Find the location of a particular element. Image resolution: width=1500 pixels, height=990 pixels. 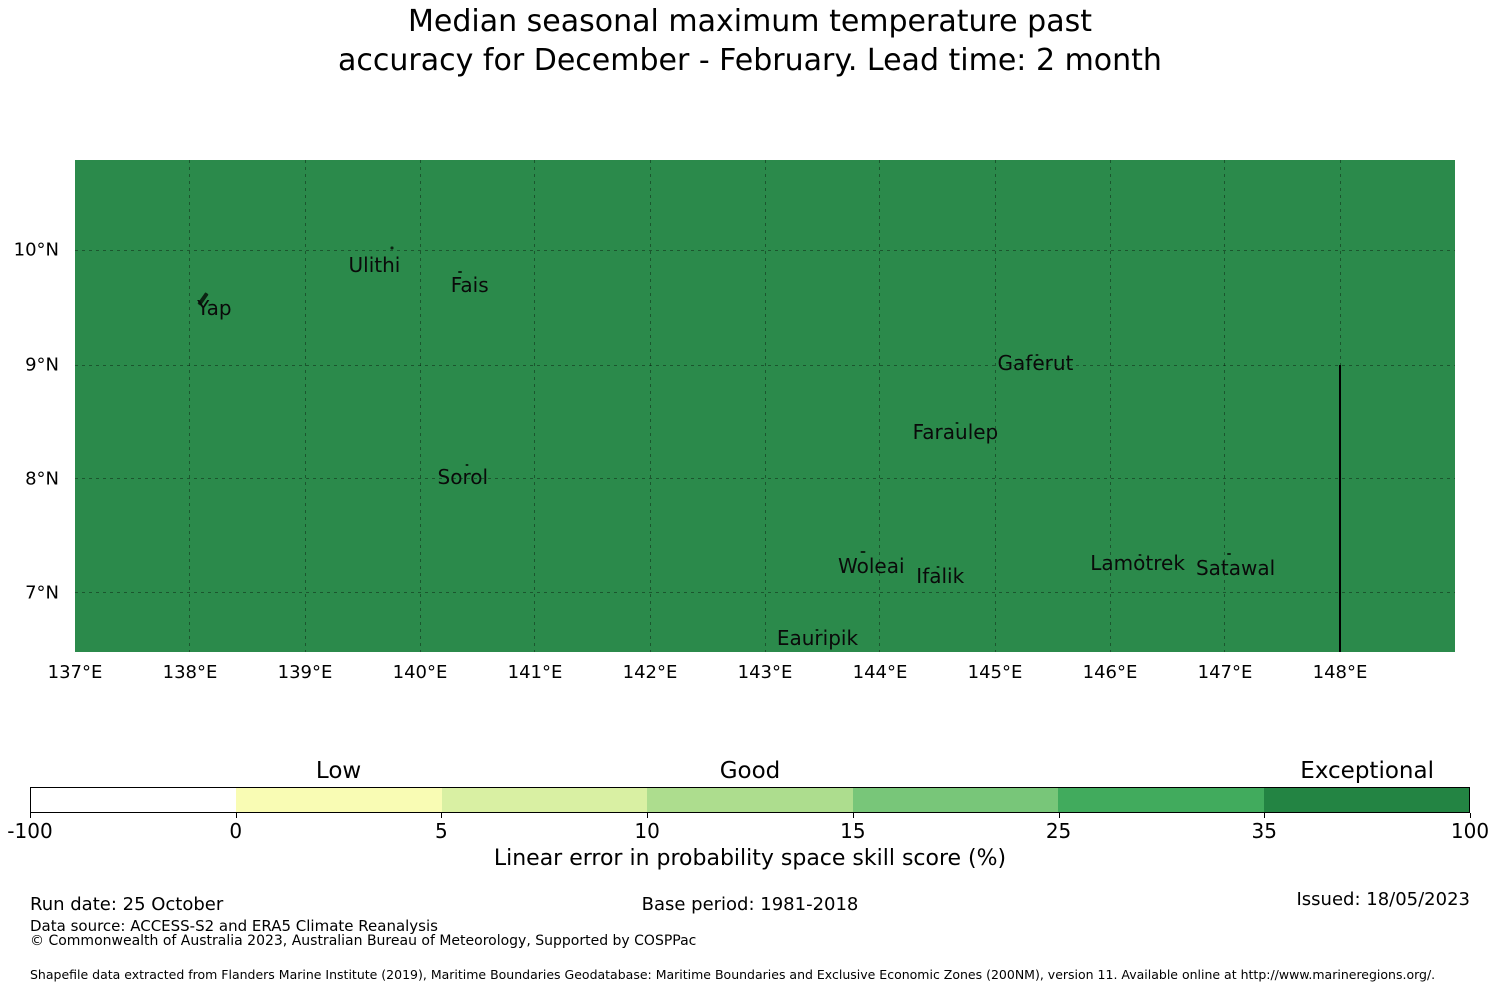

title-line-1: Median seasonal maximum temperature past is located at coordinates (750, 21).